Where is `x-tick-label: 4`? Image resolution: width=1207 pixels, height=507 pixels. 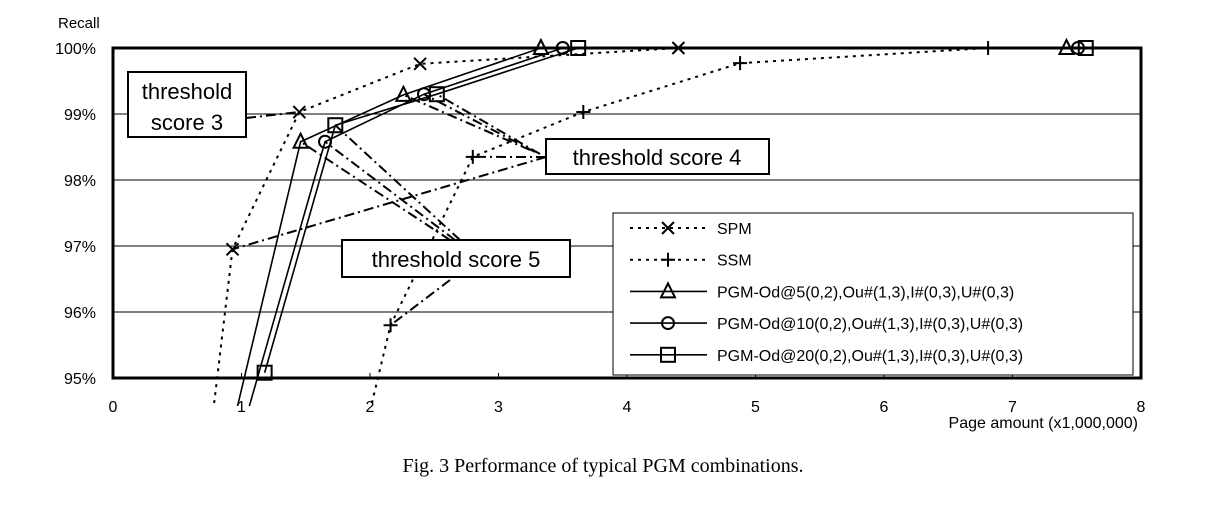 x-tick-label: 4 is located at coordinates (627, 407).